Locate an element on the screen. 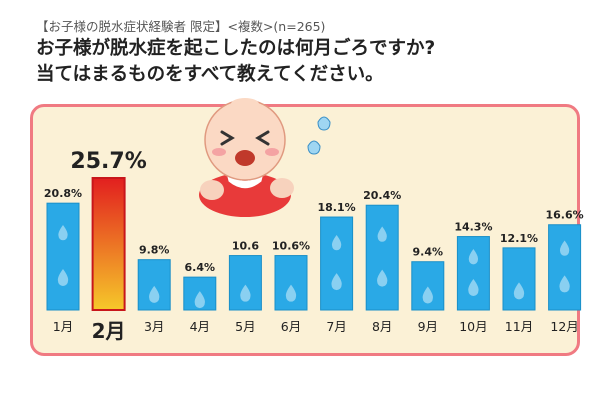 The height and width of the screenshot is (400, 610). value-label: 10.6 is located at coordinates (245, 246).